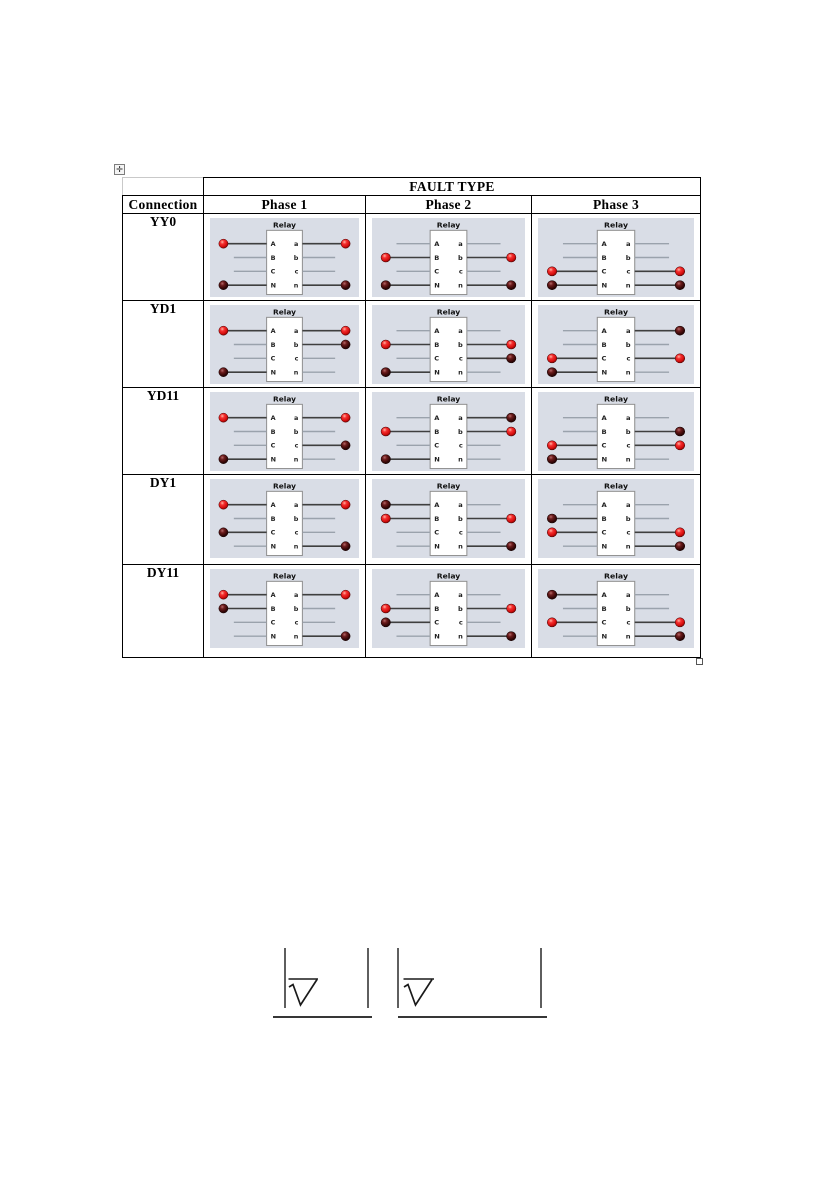  I want to click on table-row-column-headers: Connection Phase 1 Phase 2 Phase 3, so click(412, 204).